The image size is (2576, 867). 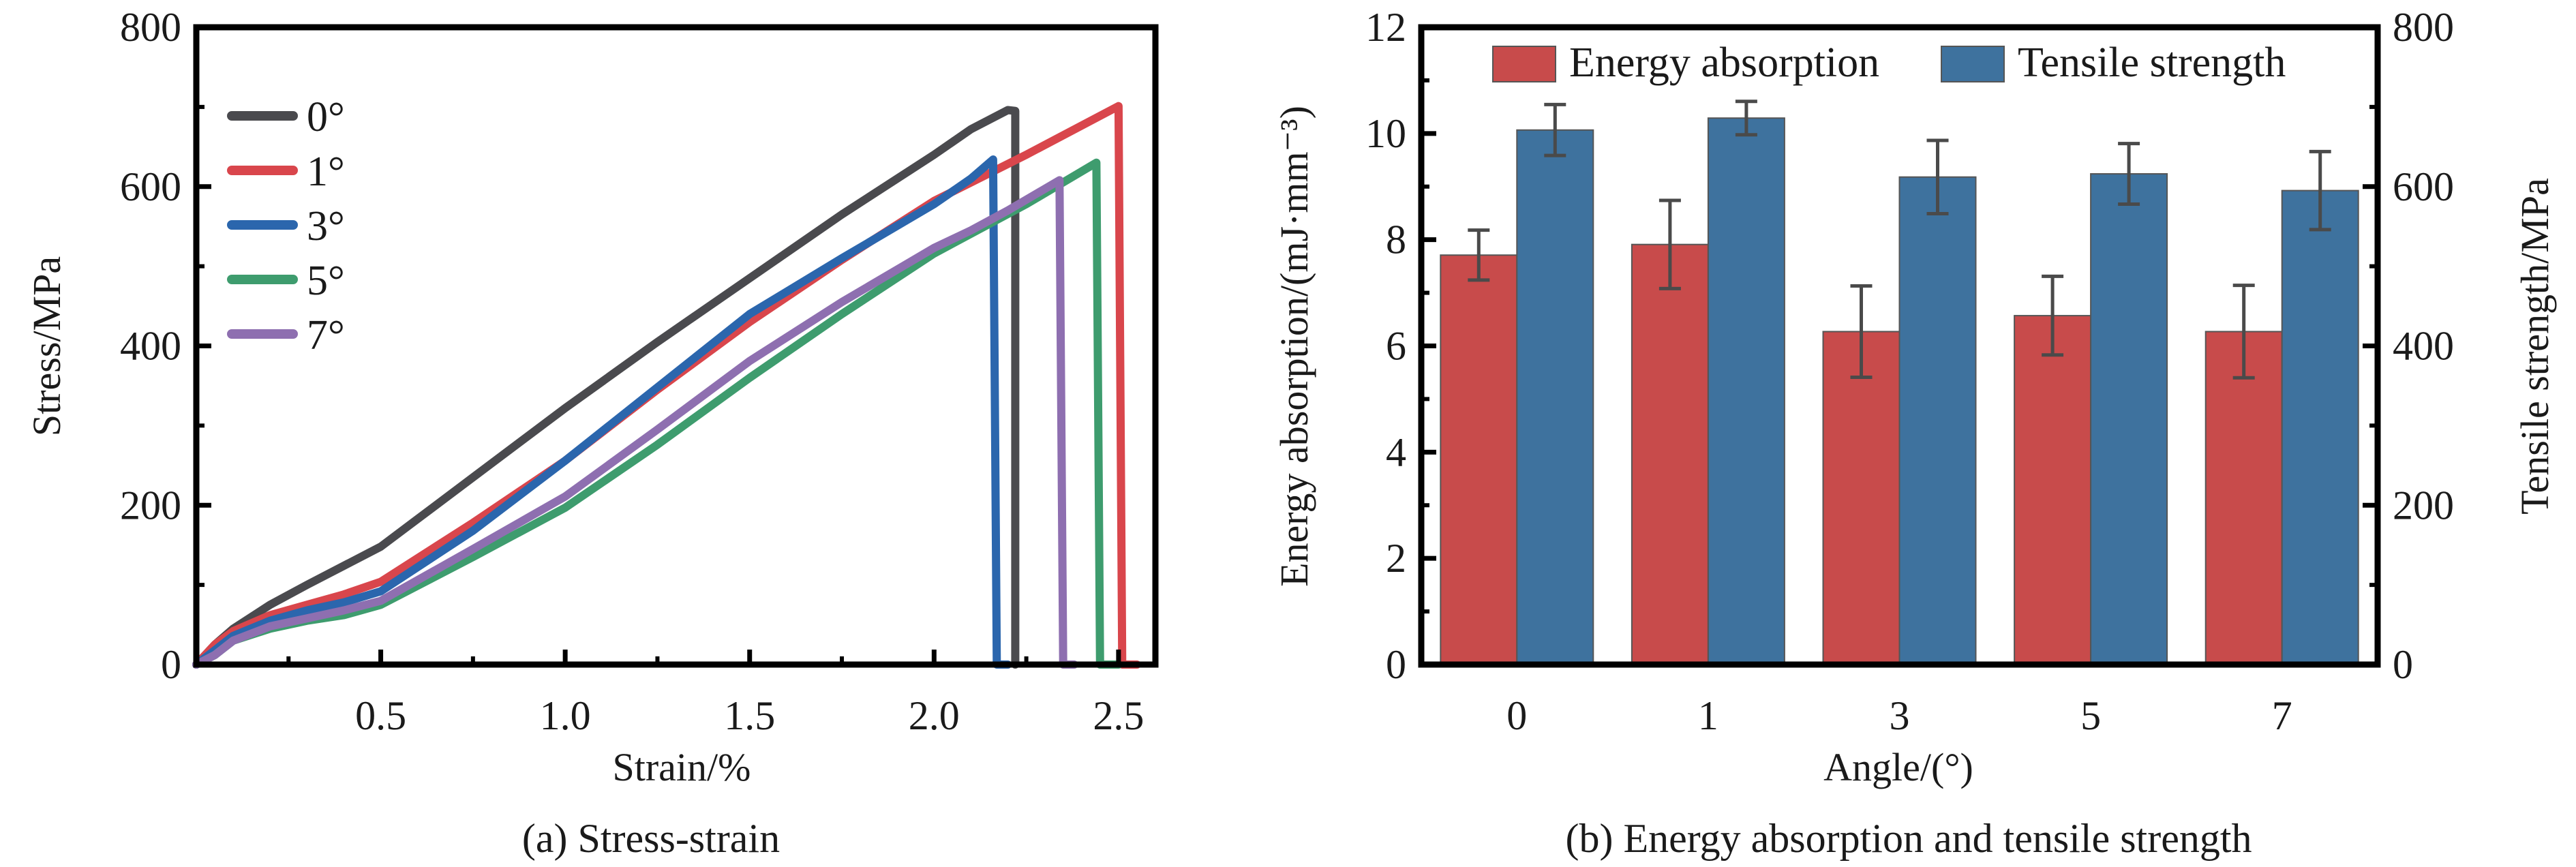 What do you see at coordinates (1396, 346) in the screenshot?
I see `y-tick-label-left: 6` at bounding box center [1396, 346].